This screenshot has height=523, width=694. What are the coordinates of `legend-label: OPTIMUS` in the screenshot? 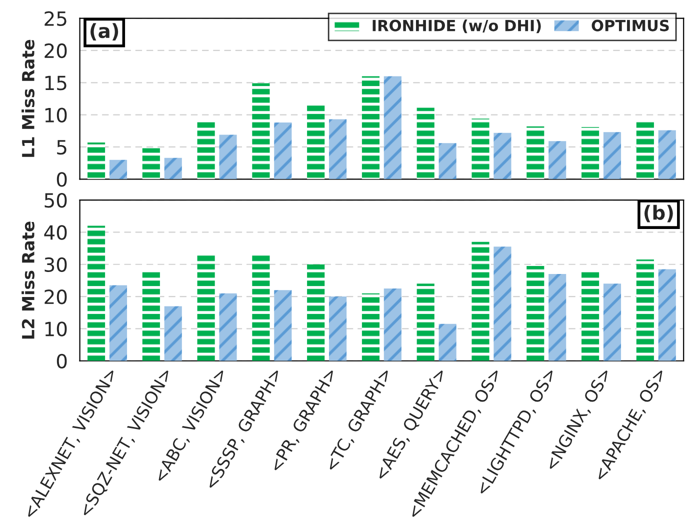 It's located at (630, 26).